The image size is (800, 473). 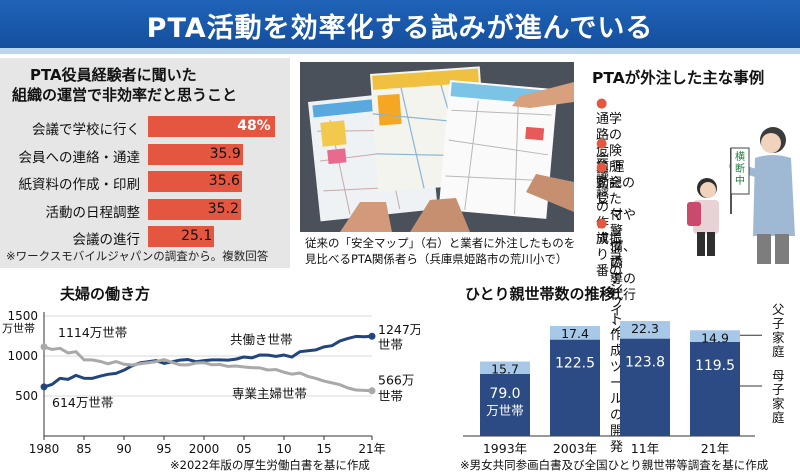 I want to click on mother-value-label: 122.5, so click(x=575, y=364).